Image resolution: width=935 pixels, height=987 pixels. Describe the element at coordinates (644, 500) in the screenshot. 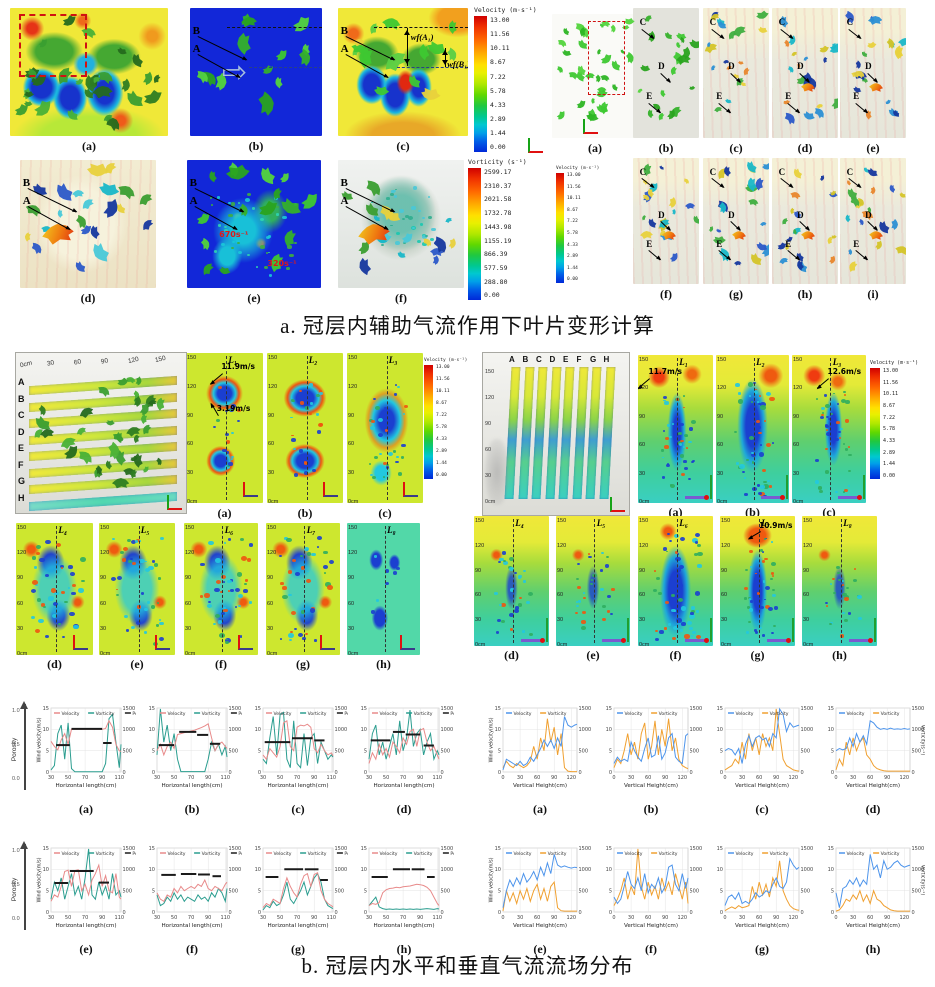

I see `axis-tick-label: 0cm` at that location.